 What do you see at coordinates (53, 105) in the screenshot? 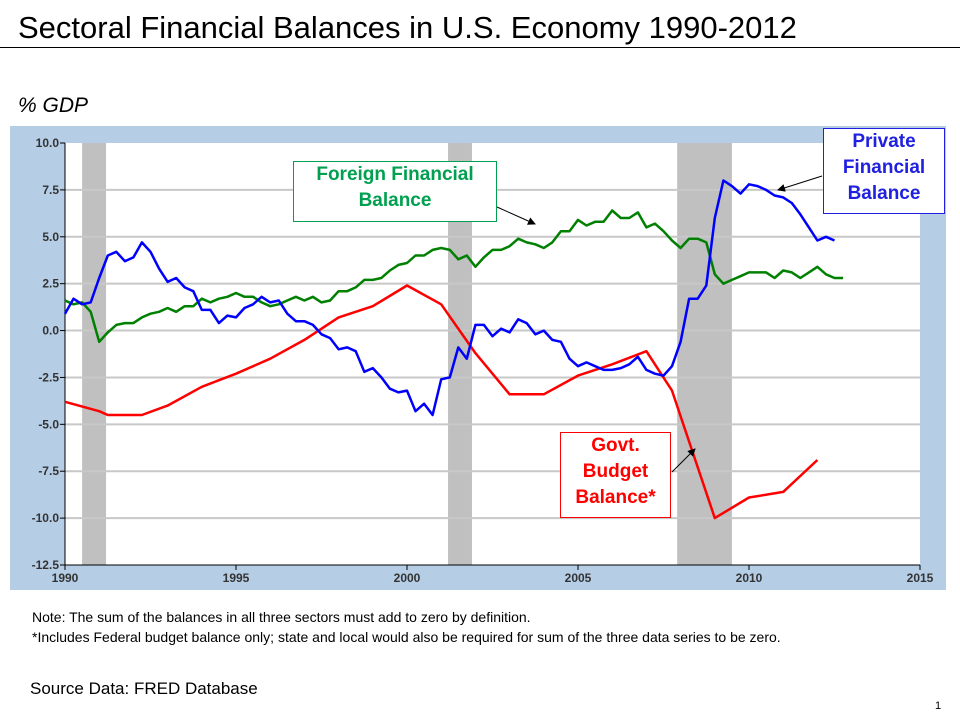
I see `y-axis-label: % GDP` at bounding box center [53, 105].